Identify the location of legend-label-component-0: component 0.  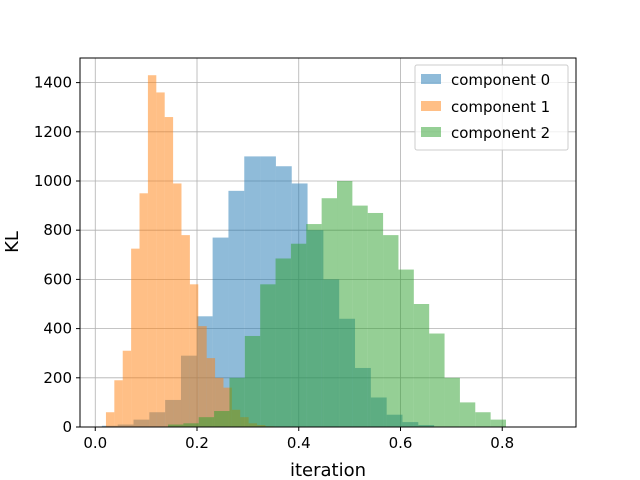
(500, 80).